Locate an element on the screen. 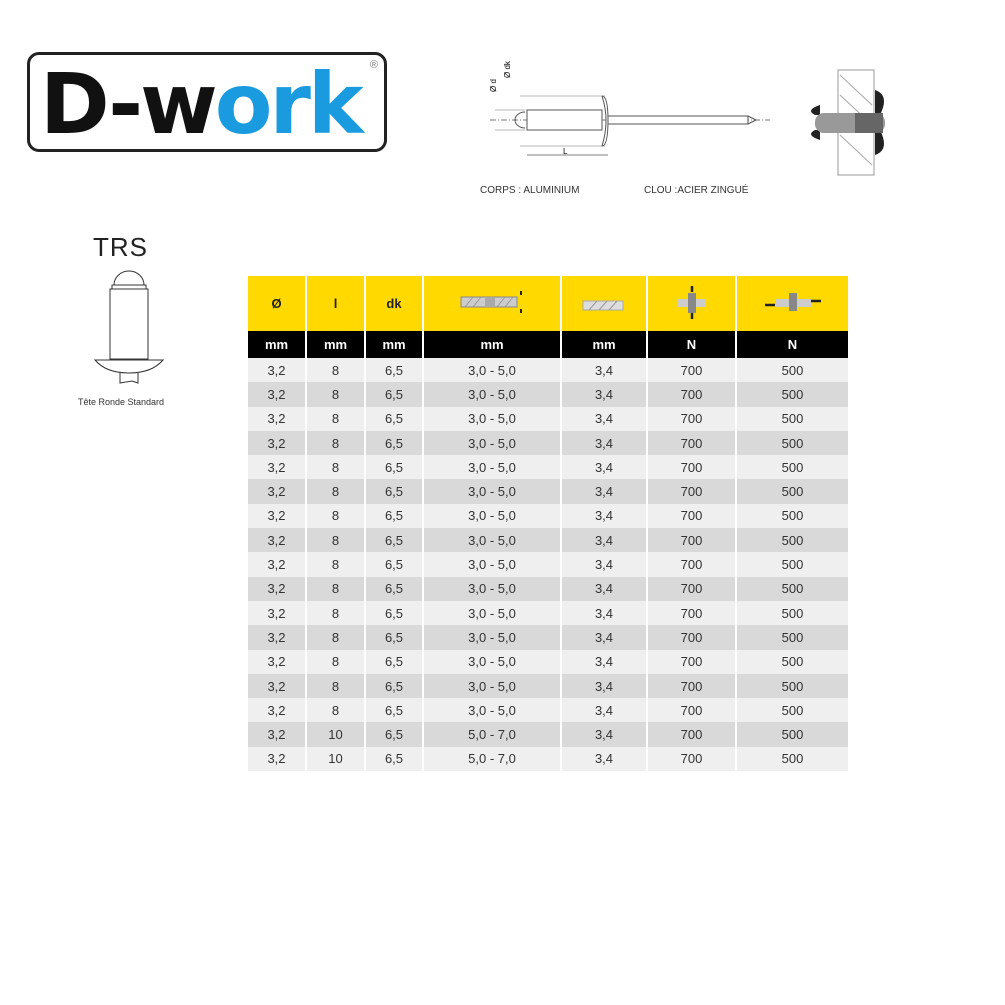  label-d: Ø d is located at coordinates (493, 85).